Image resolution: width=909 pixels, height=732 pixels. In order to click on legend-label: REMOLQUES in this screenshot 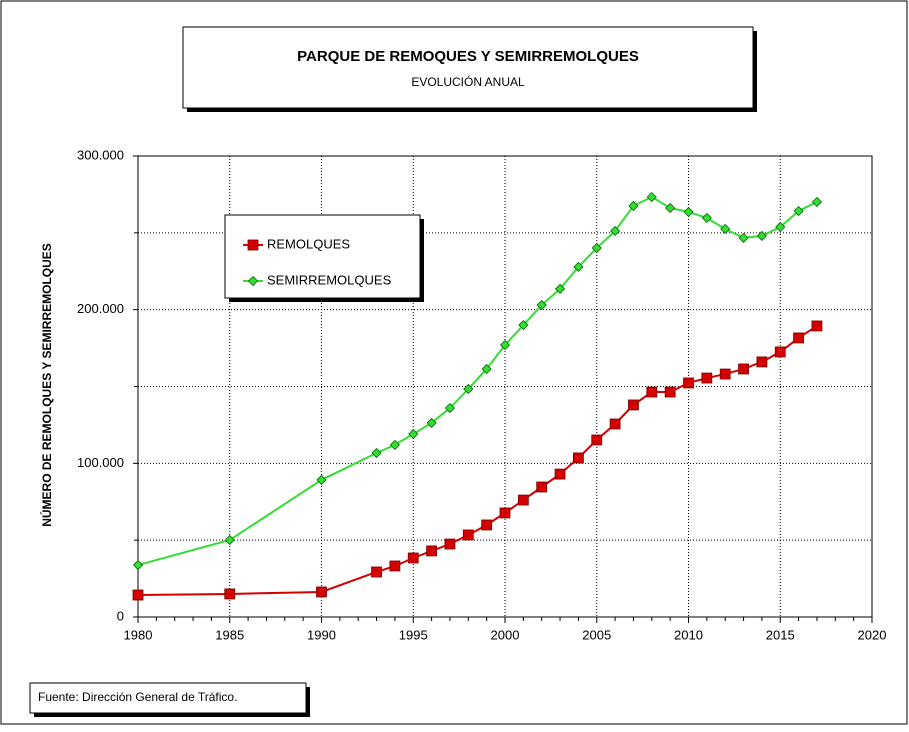, I will do `click(308, 243)`.